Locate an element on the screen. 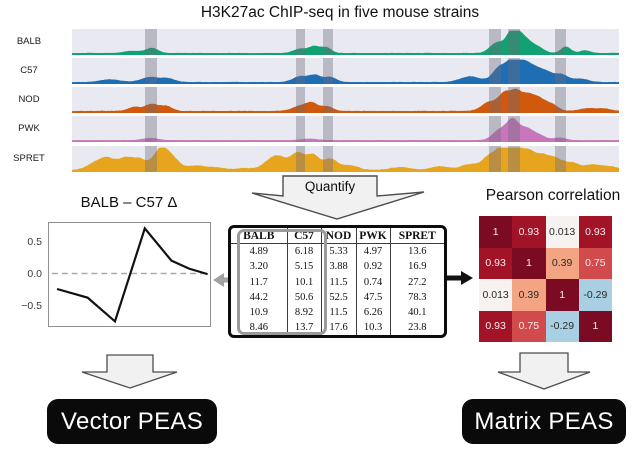 The height and width of the screenshot is (452, 640). track-area-spret is located at coordinates (345, 159).